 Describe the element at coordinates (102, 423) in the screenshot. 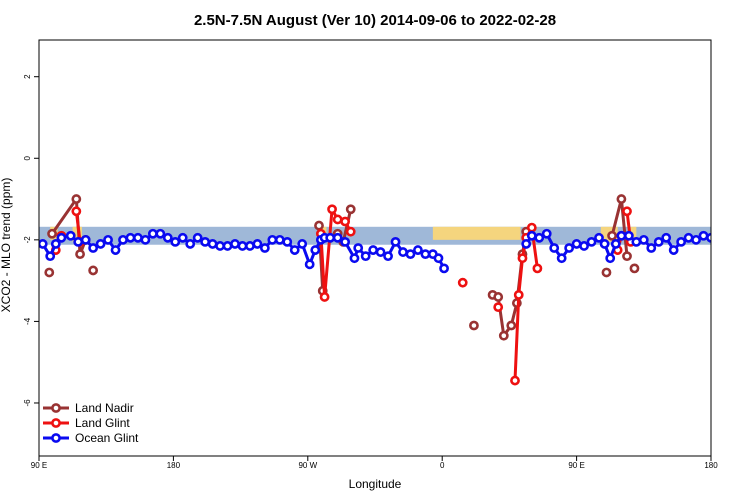

I see `legend-label: Land Glint` at that location.